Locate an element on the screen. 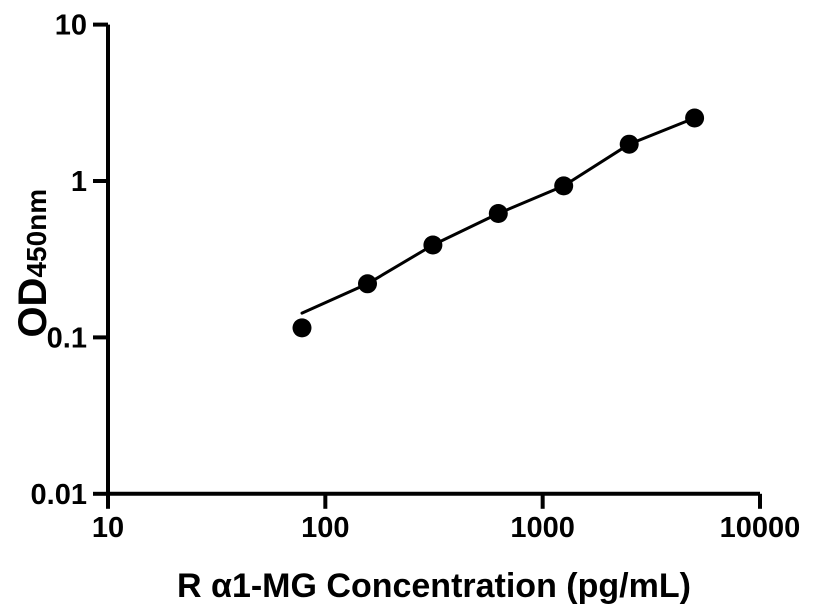 The height and width of the screenshot is (612, 816). x-tick-label: 10000 is located at coordinates (760, 528).